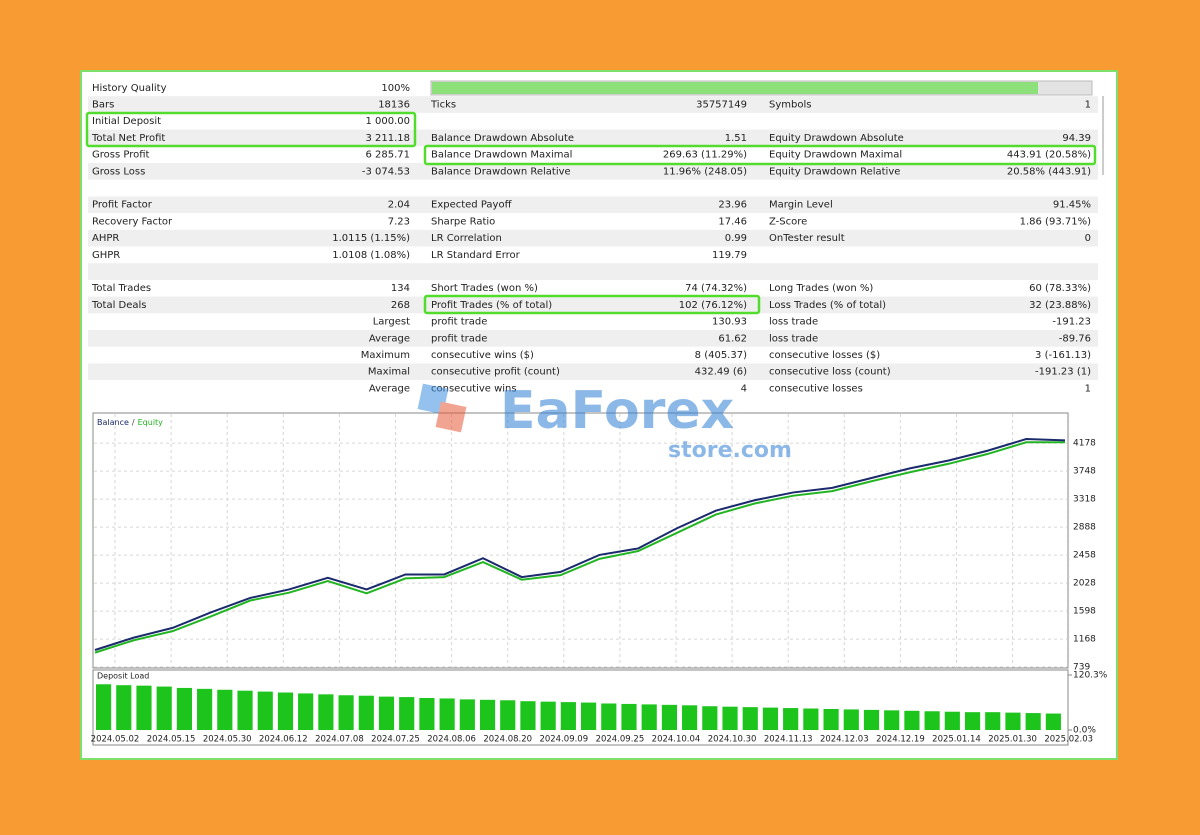  I want to click on cell-label: OnTester result, so click(807, 238).